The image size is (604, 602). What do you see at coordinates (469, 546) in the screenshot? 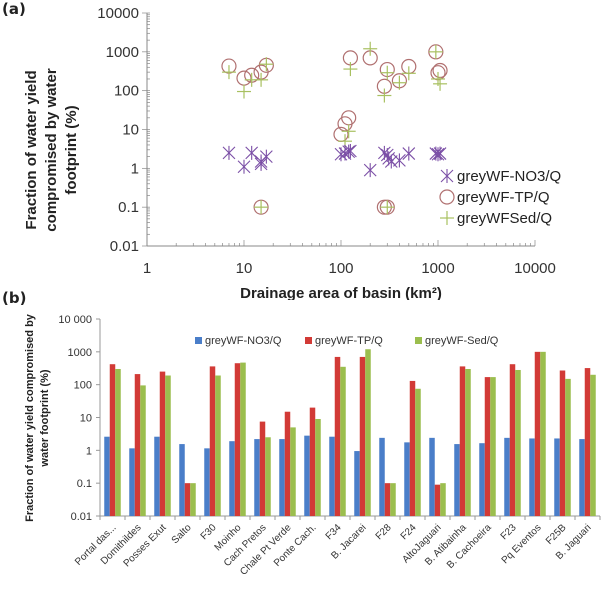
I see `x-tick-label: B. Cachoeira` at bounding box center [469, 546].